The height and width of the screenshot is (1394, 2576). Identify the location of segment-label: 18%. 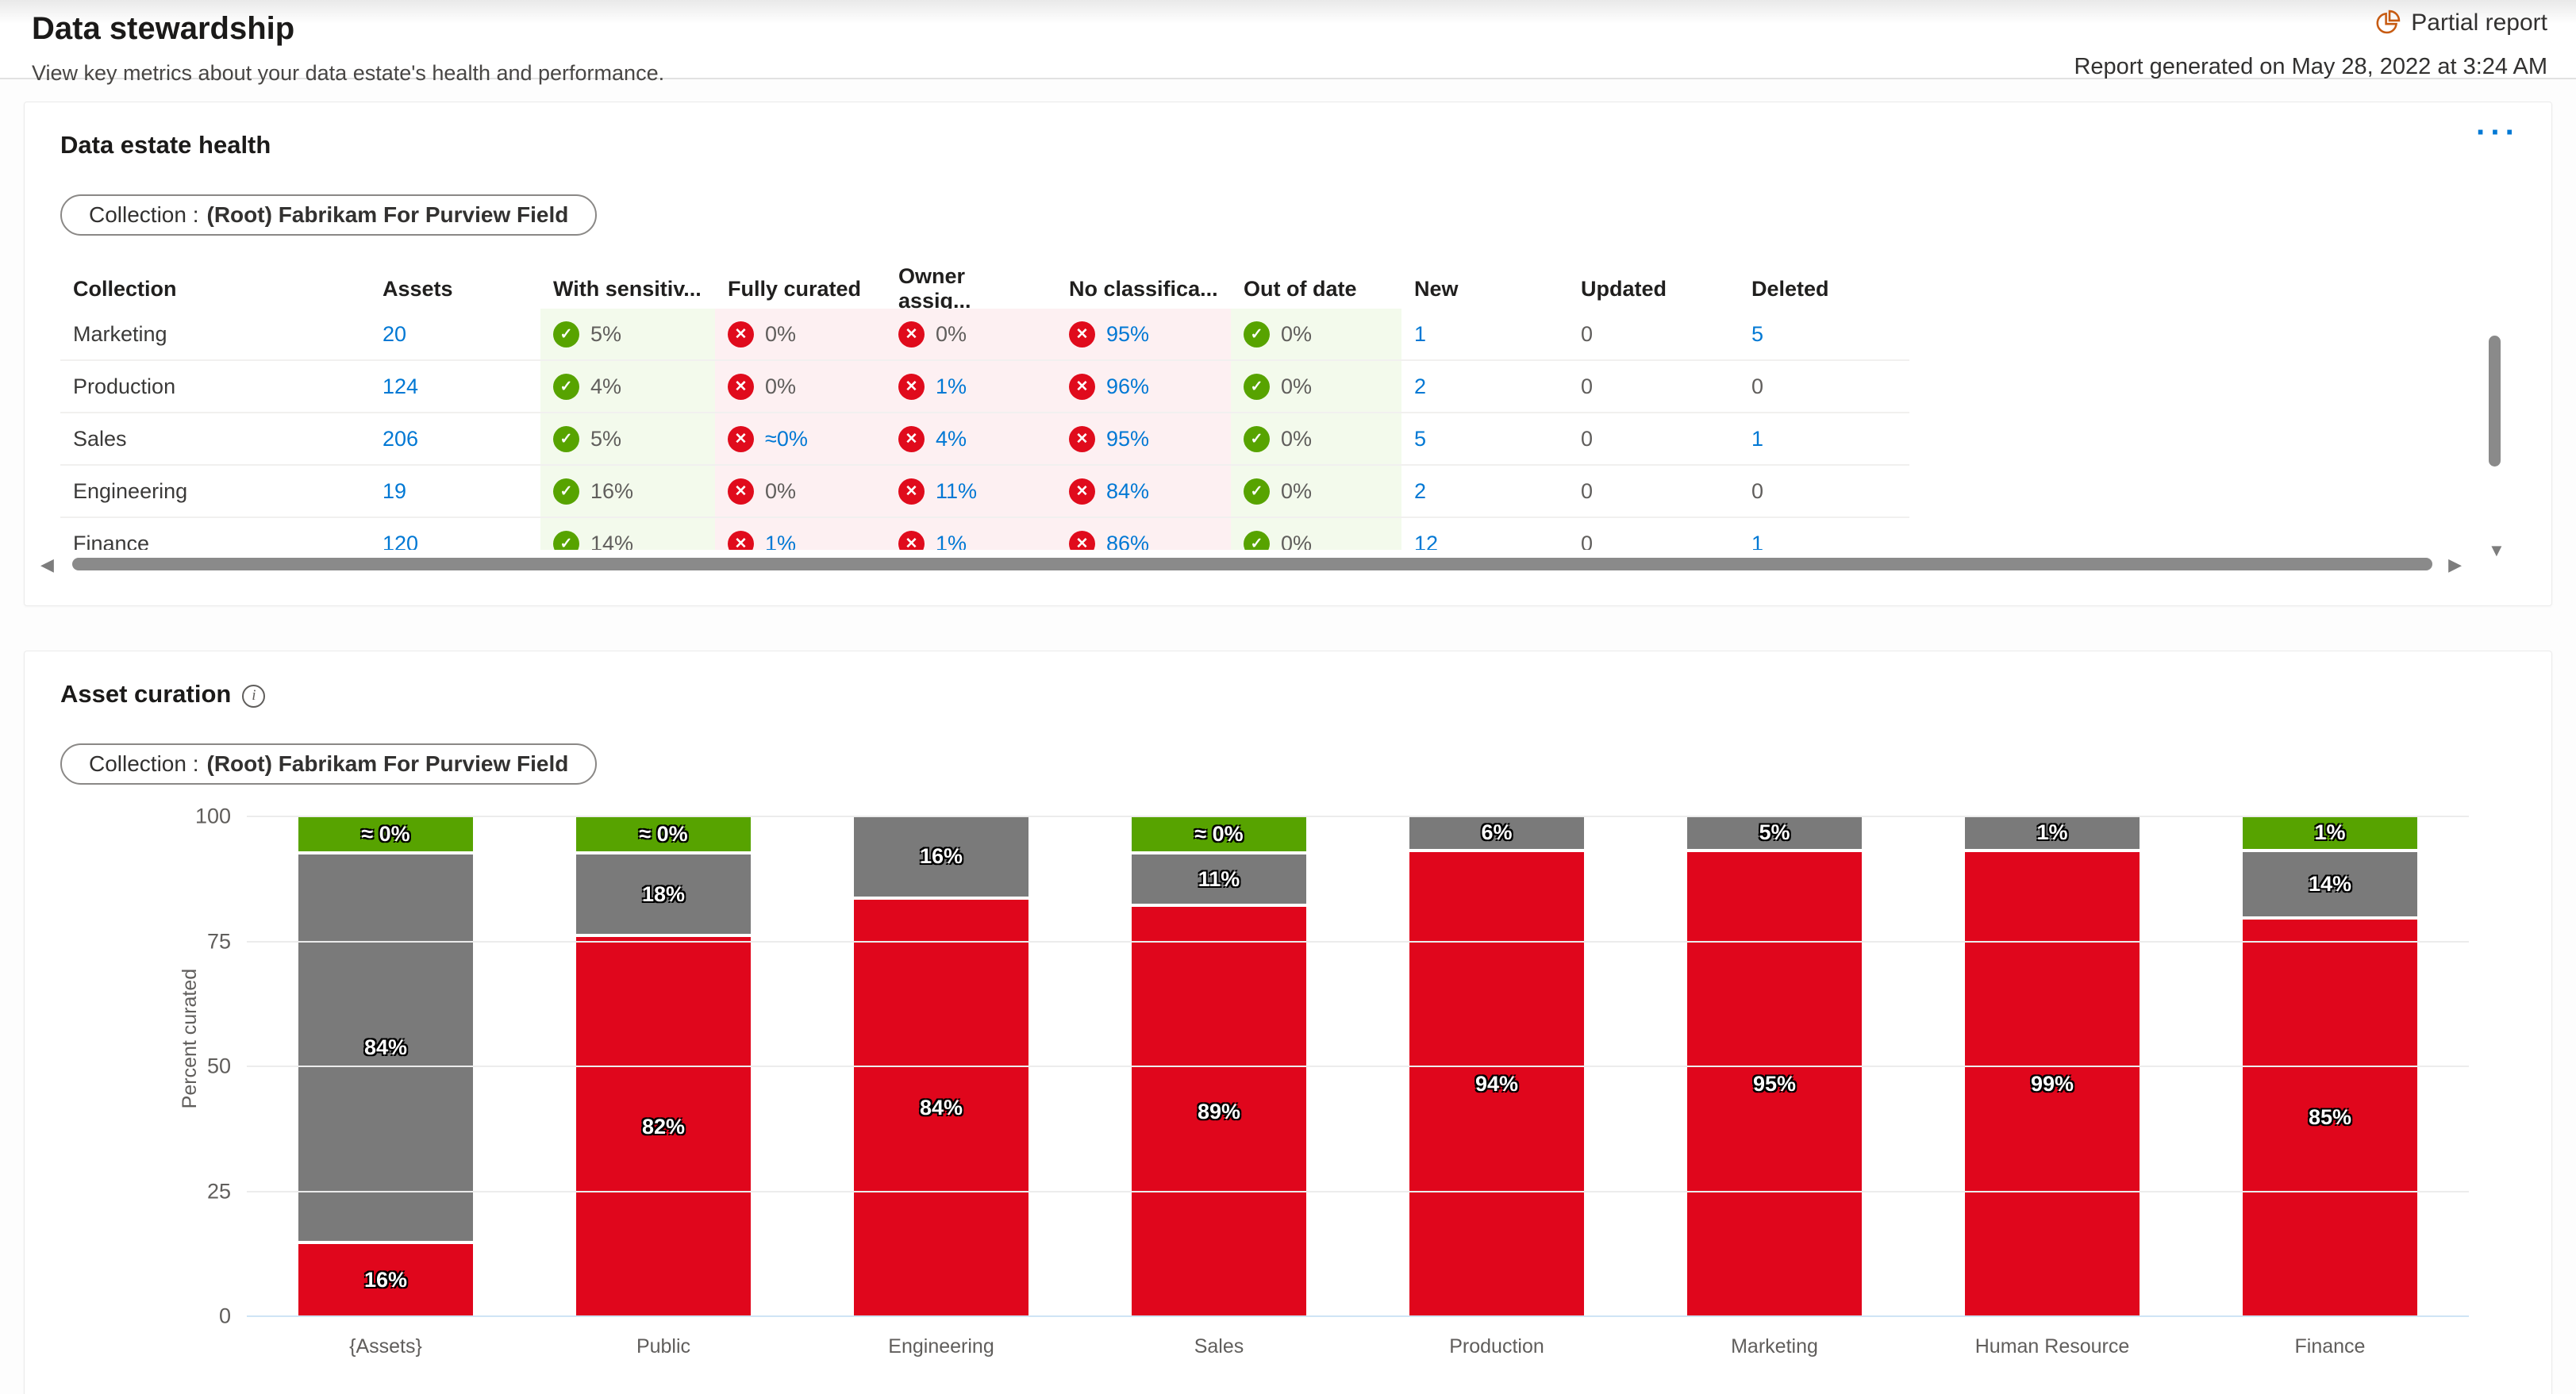
(663, 894).